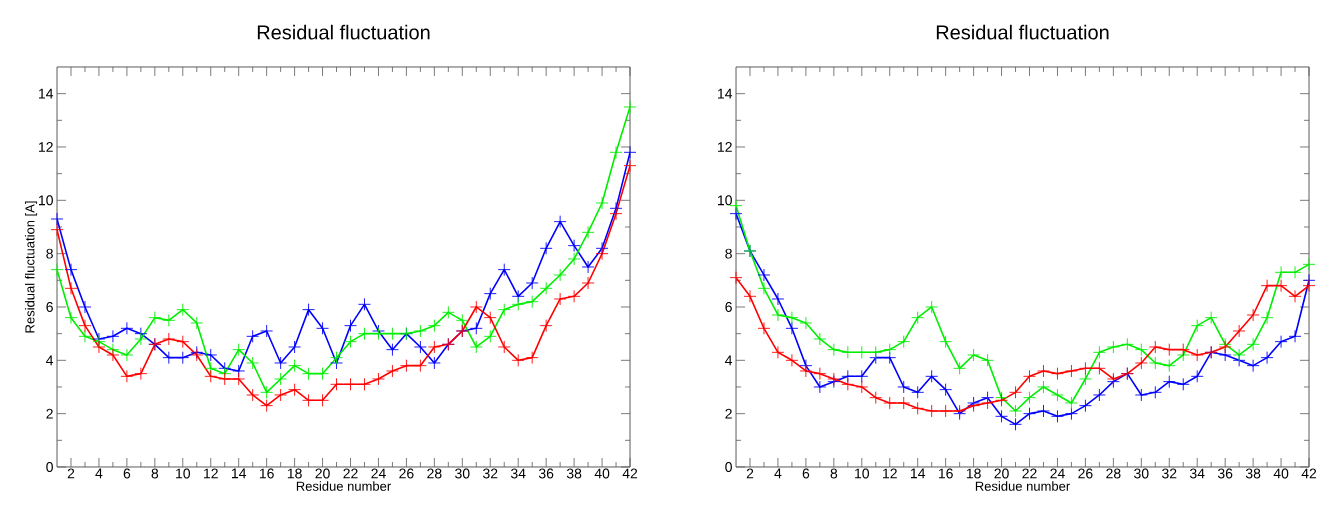 Image resolution: width=1331 pixels, height=505 pixels. What do you see at coordinates (31, 267) in the screenshot?
I see `y-axis-title: Residual fluctuation [A]` at bounding box center [31, 267].